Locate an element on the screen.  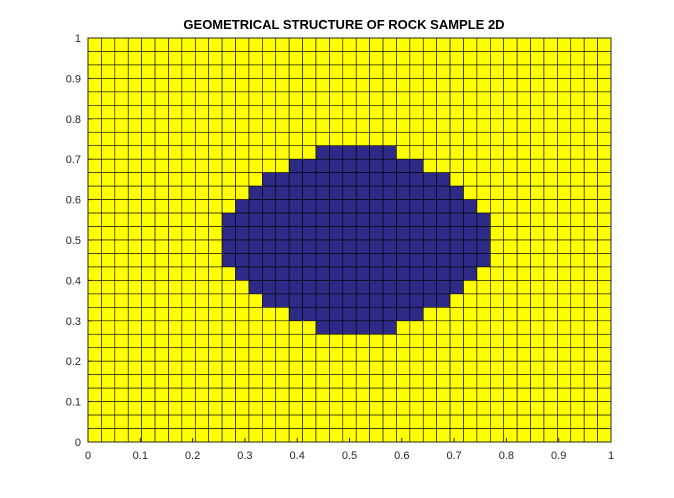
x-tick-label: 0.5 is located at coordinates (349, 456).